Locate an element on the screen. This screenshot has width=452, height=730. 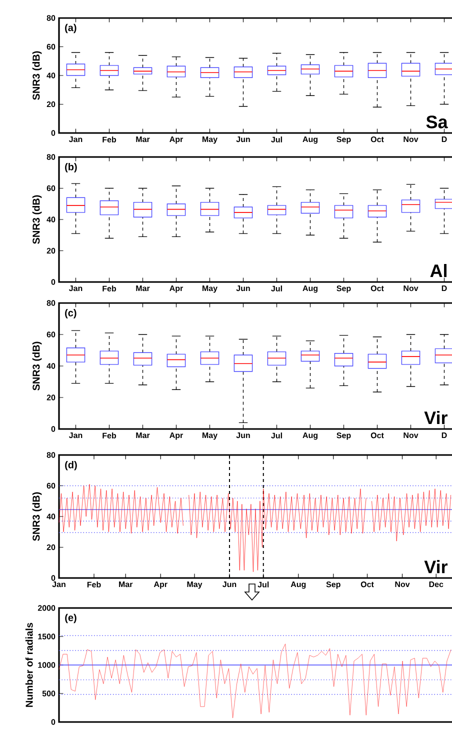
y-axis-title: Number of radials is located at coordinates (29, 664).